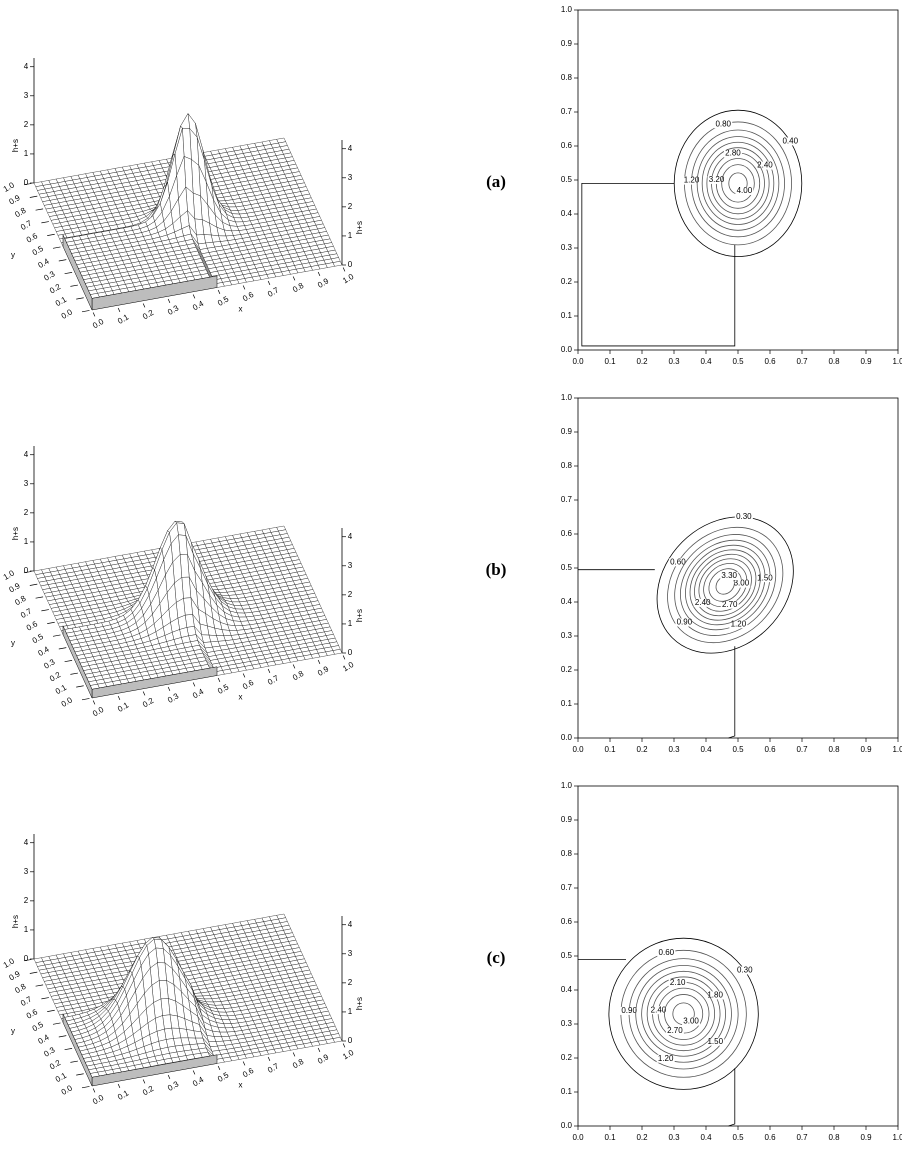 This screenshot has height=1176, width=902. Describe the element at coordinates (496, 957) in the screenshot. I see `panel-label: (c)` at that location.